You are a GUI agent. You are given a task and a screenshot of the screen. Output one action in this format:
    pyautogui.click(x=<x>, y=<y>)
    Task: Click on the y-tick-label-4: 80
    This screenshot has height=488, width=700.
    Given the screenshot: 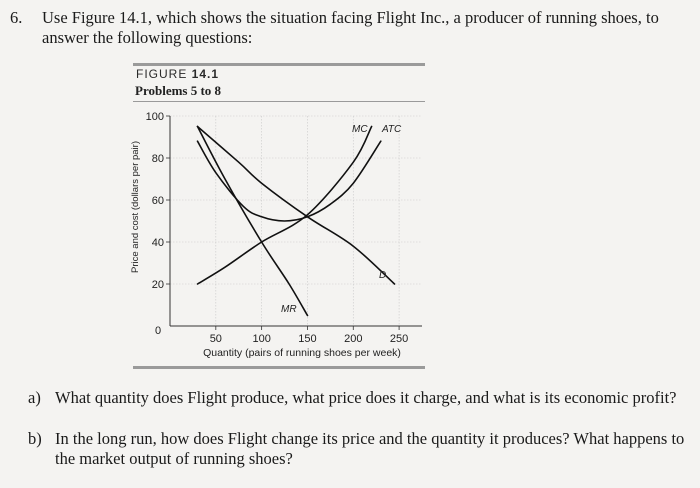 What is the action you would take?
    pyautogui.click(x=158, y=159)
    